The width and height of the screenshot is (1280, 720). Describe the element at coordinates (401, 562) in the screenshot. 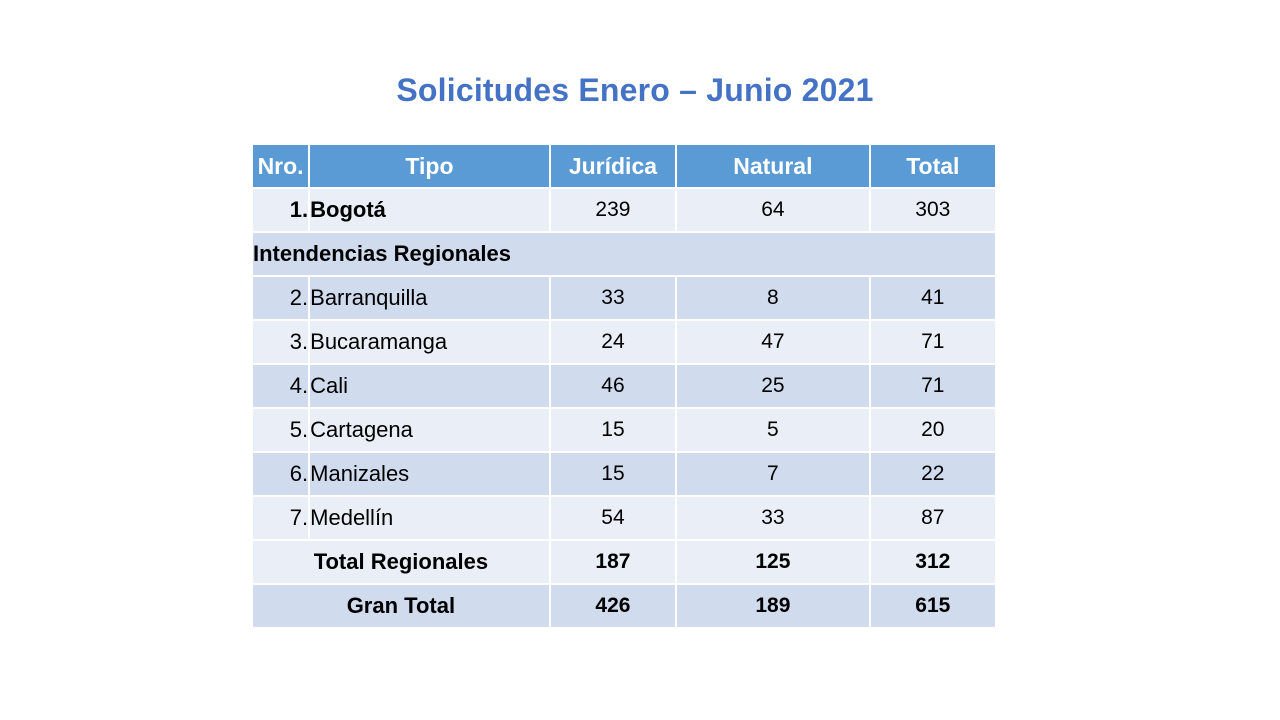

I see `total-regionales-label: Total Regionales` at that location.